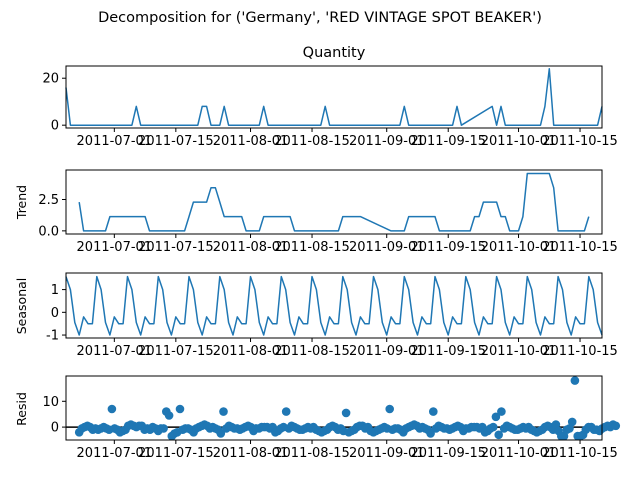  I want to click on trend-series-line, so click(334, 202).